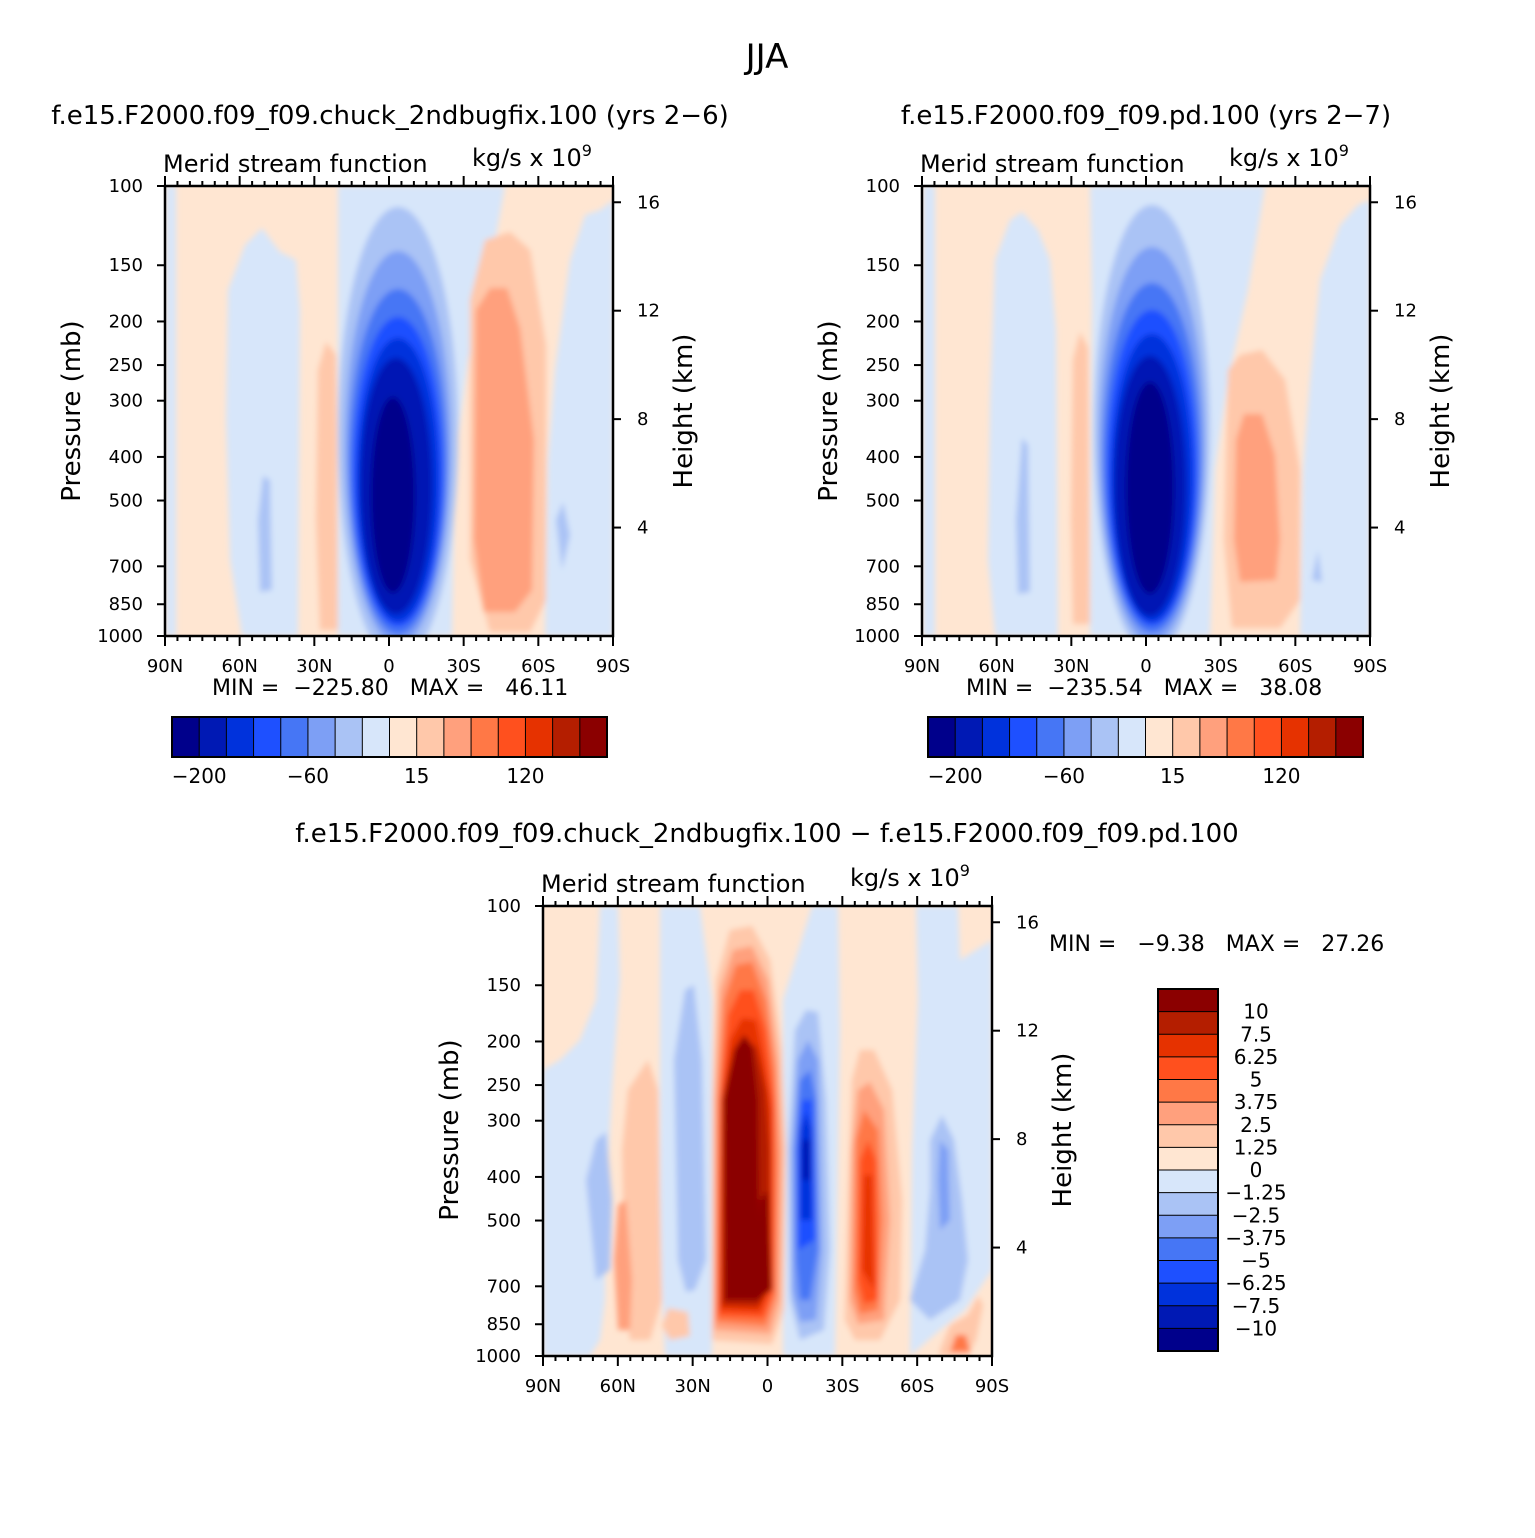 The width and height of the screenshot is (1535, 1538). What do you see at coordinates (1256, 1125) in the screenshot?
I see `colorbar-label: 2.5` at bounding box center [1256, 1125].